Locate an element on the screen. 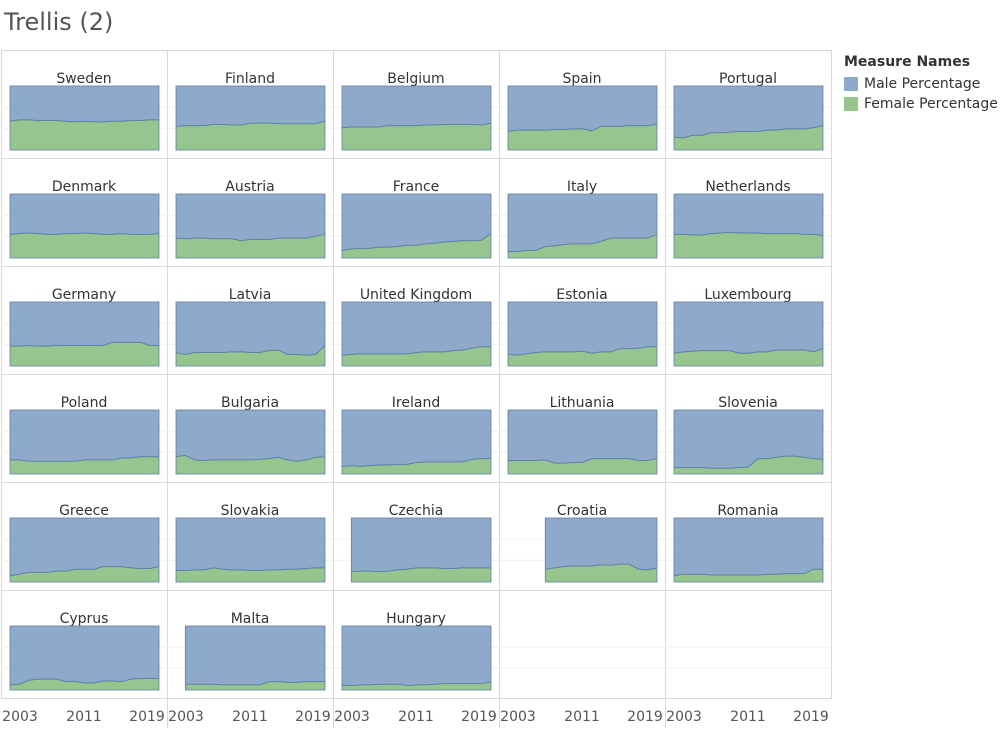 The width and height of the screenshot is (1004, 729). panel-united-kingdom: United Kingdom is located at coordinates (416, 327).